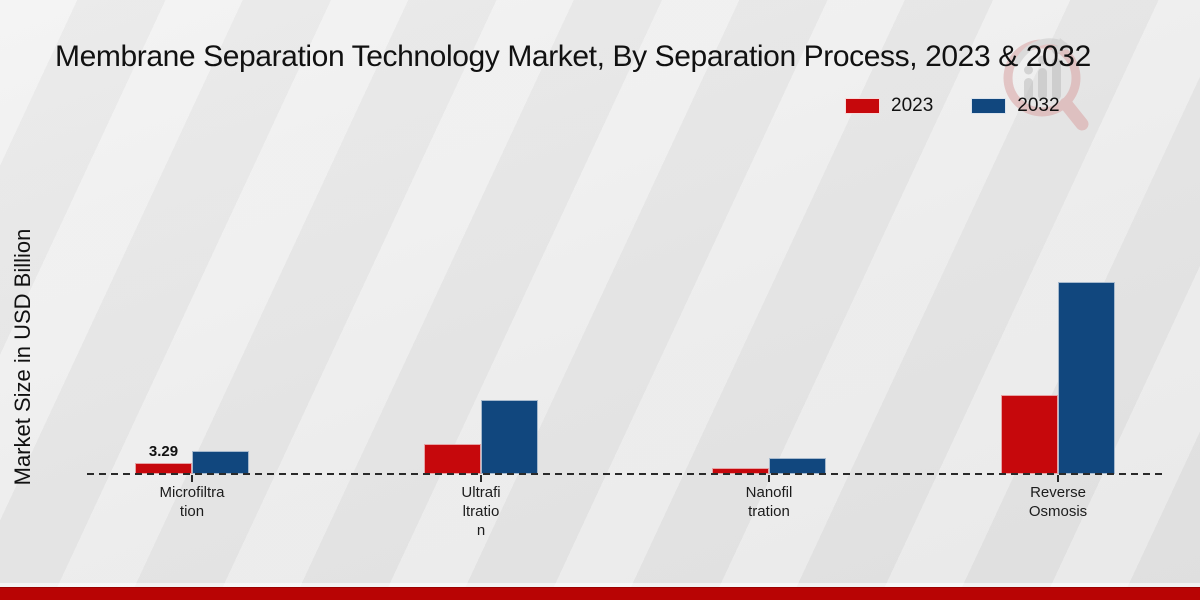 This screenshot has width=1200, height=600. What do you see at coordinates (1015, 106) in the screenshot?
I see `legend-item-2032: 2032` at bounding box center [1015, 106].